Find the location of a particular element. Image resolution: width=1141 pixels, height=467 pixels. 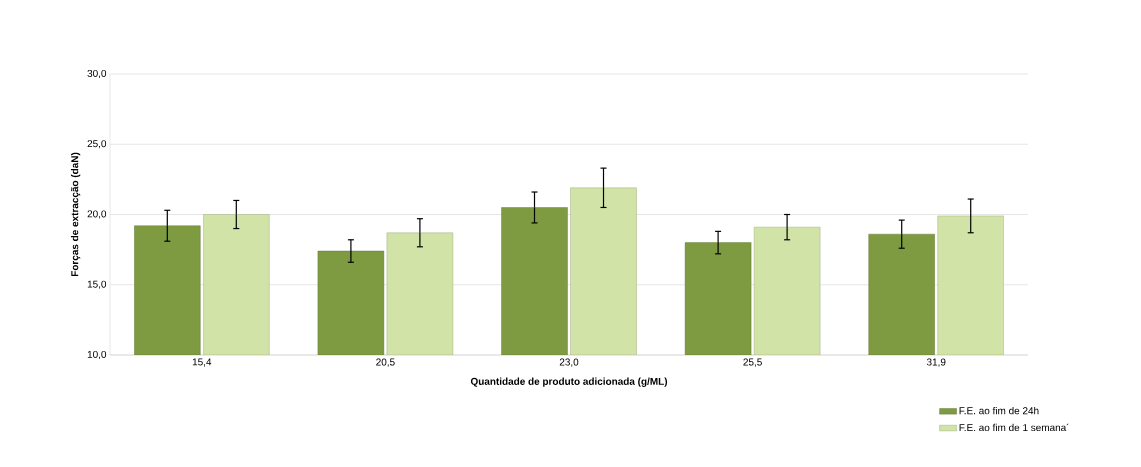

y-tick-label: 10,0 is located at coordinates (97, 355).